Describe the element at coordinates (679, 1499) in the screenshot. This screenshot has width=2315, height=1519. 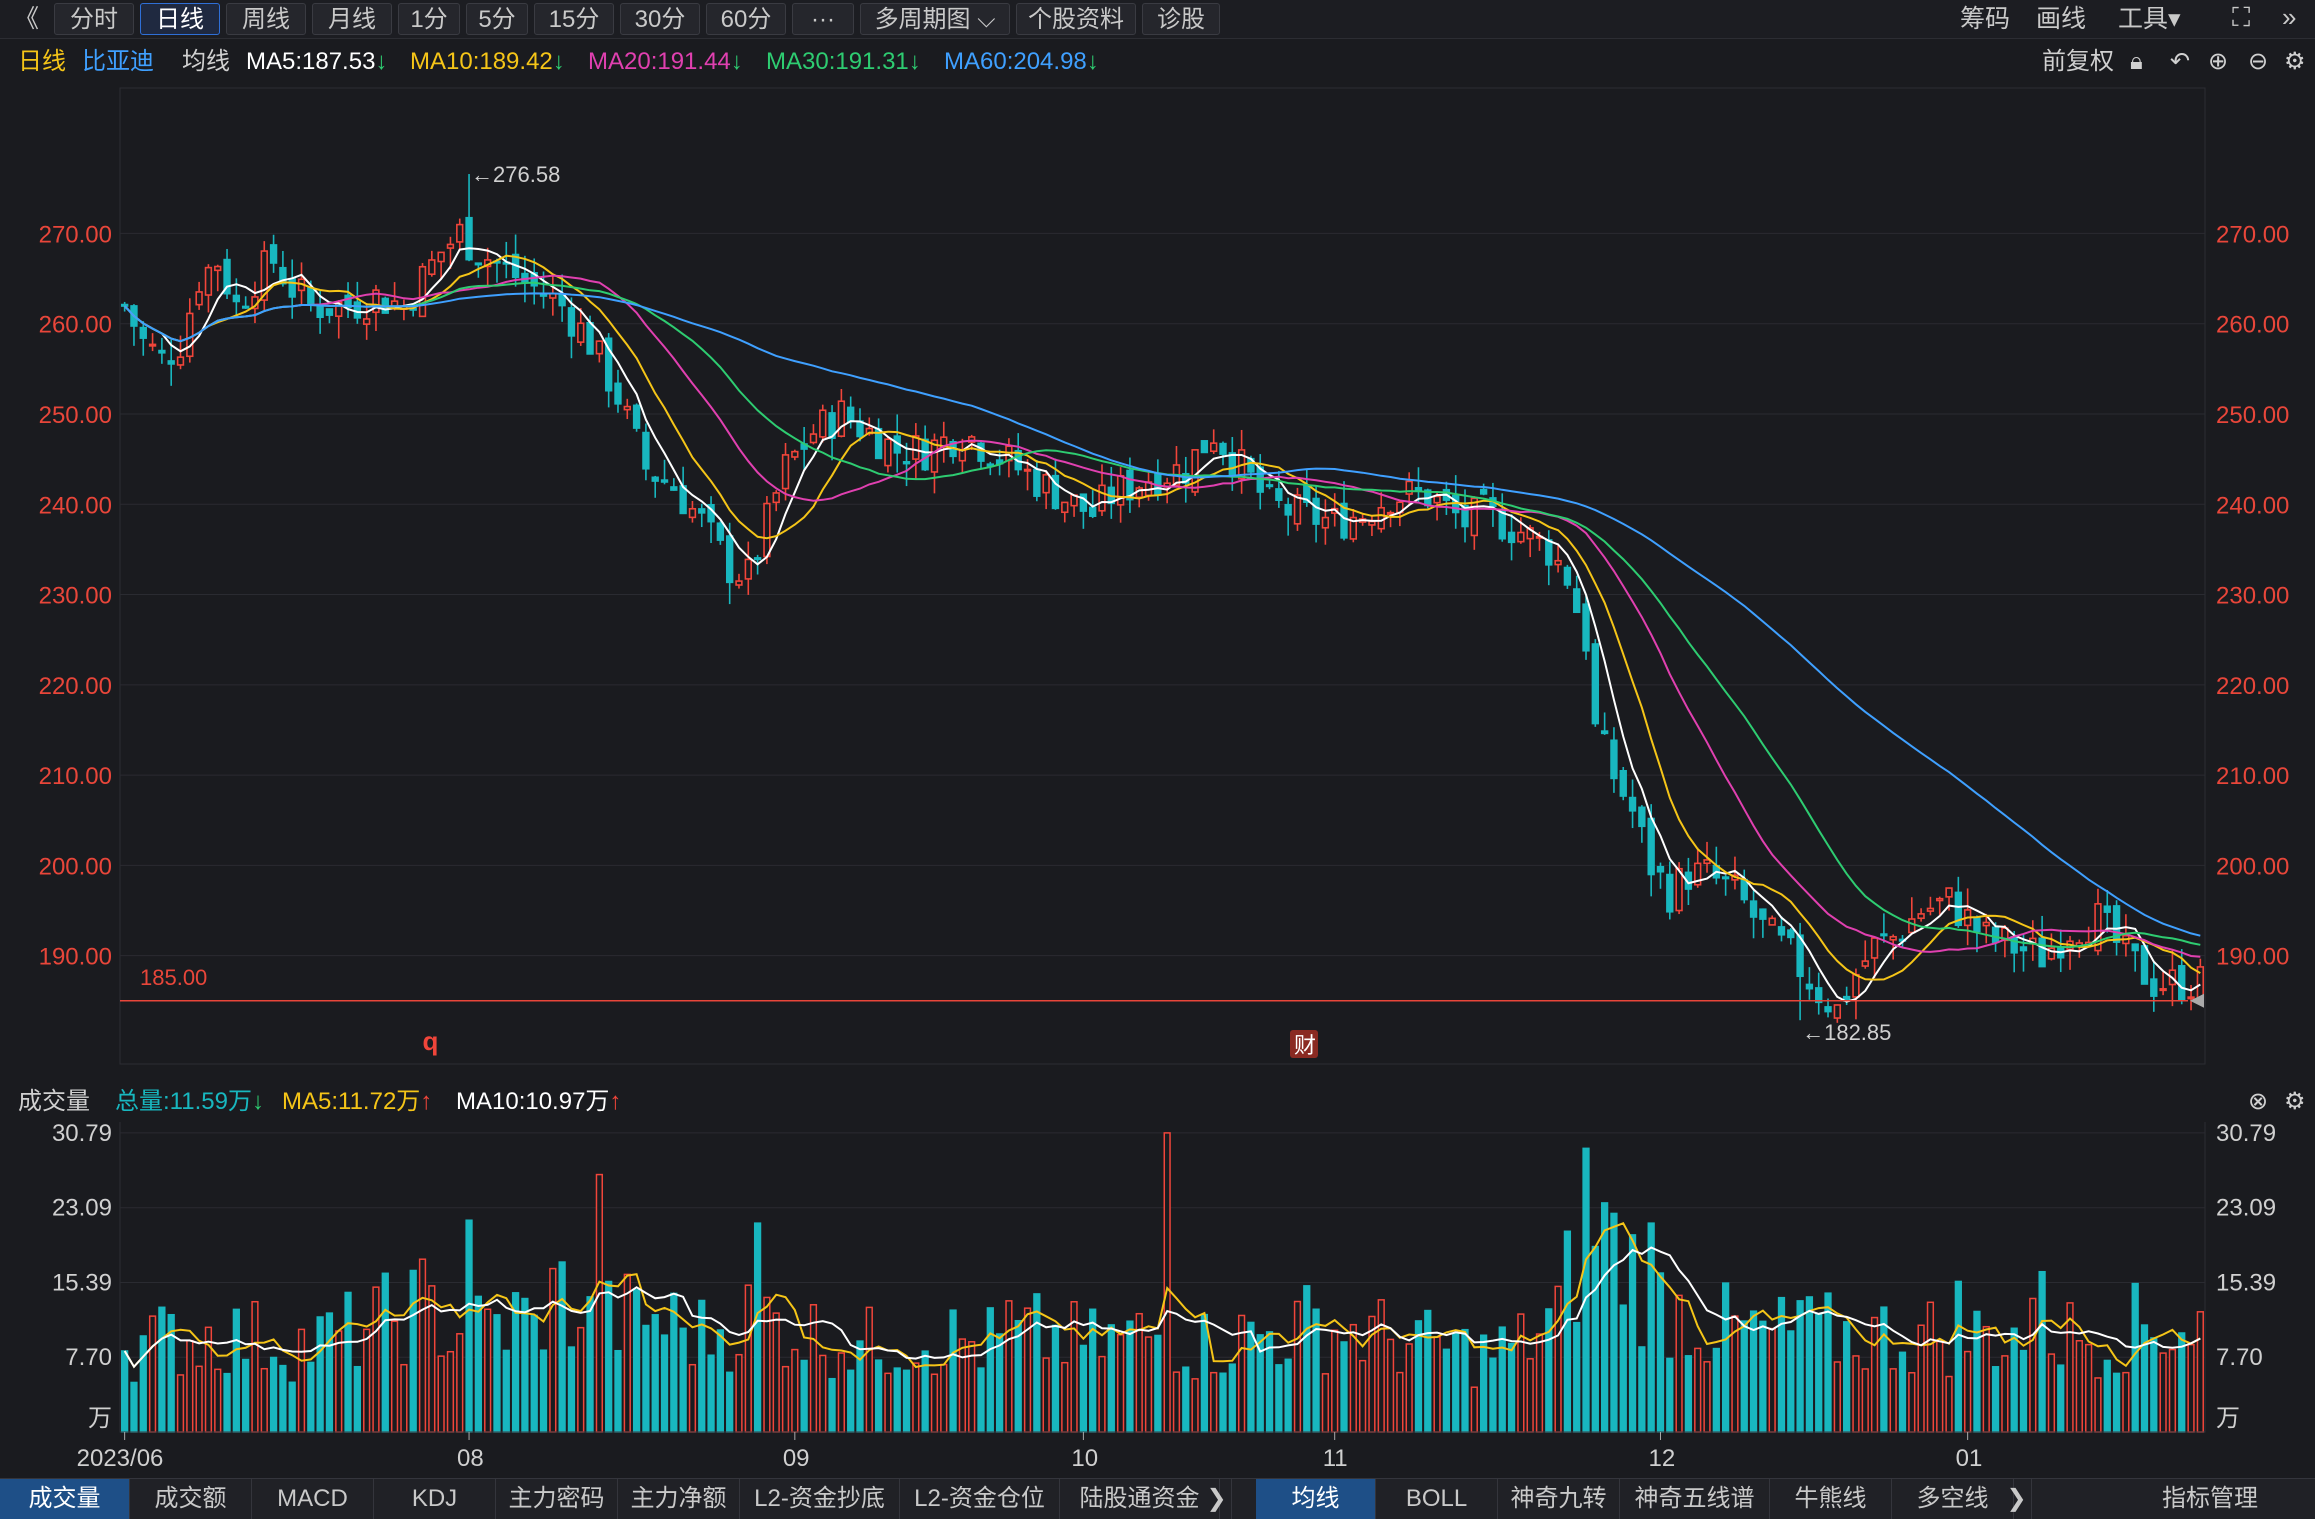
I see `indicator-tab-5: 主力净额` at that location.